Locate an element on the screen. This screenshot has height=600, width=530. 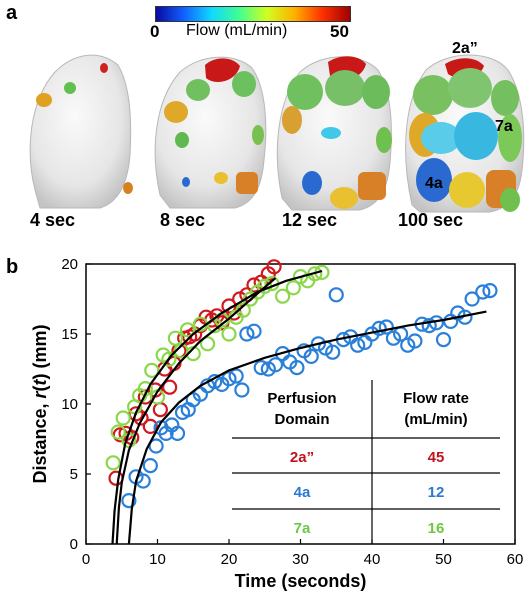
table-cell-domain: 2a” is located at coordinates (302, 457).